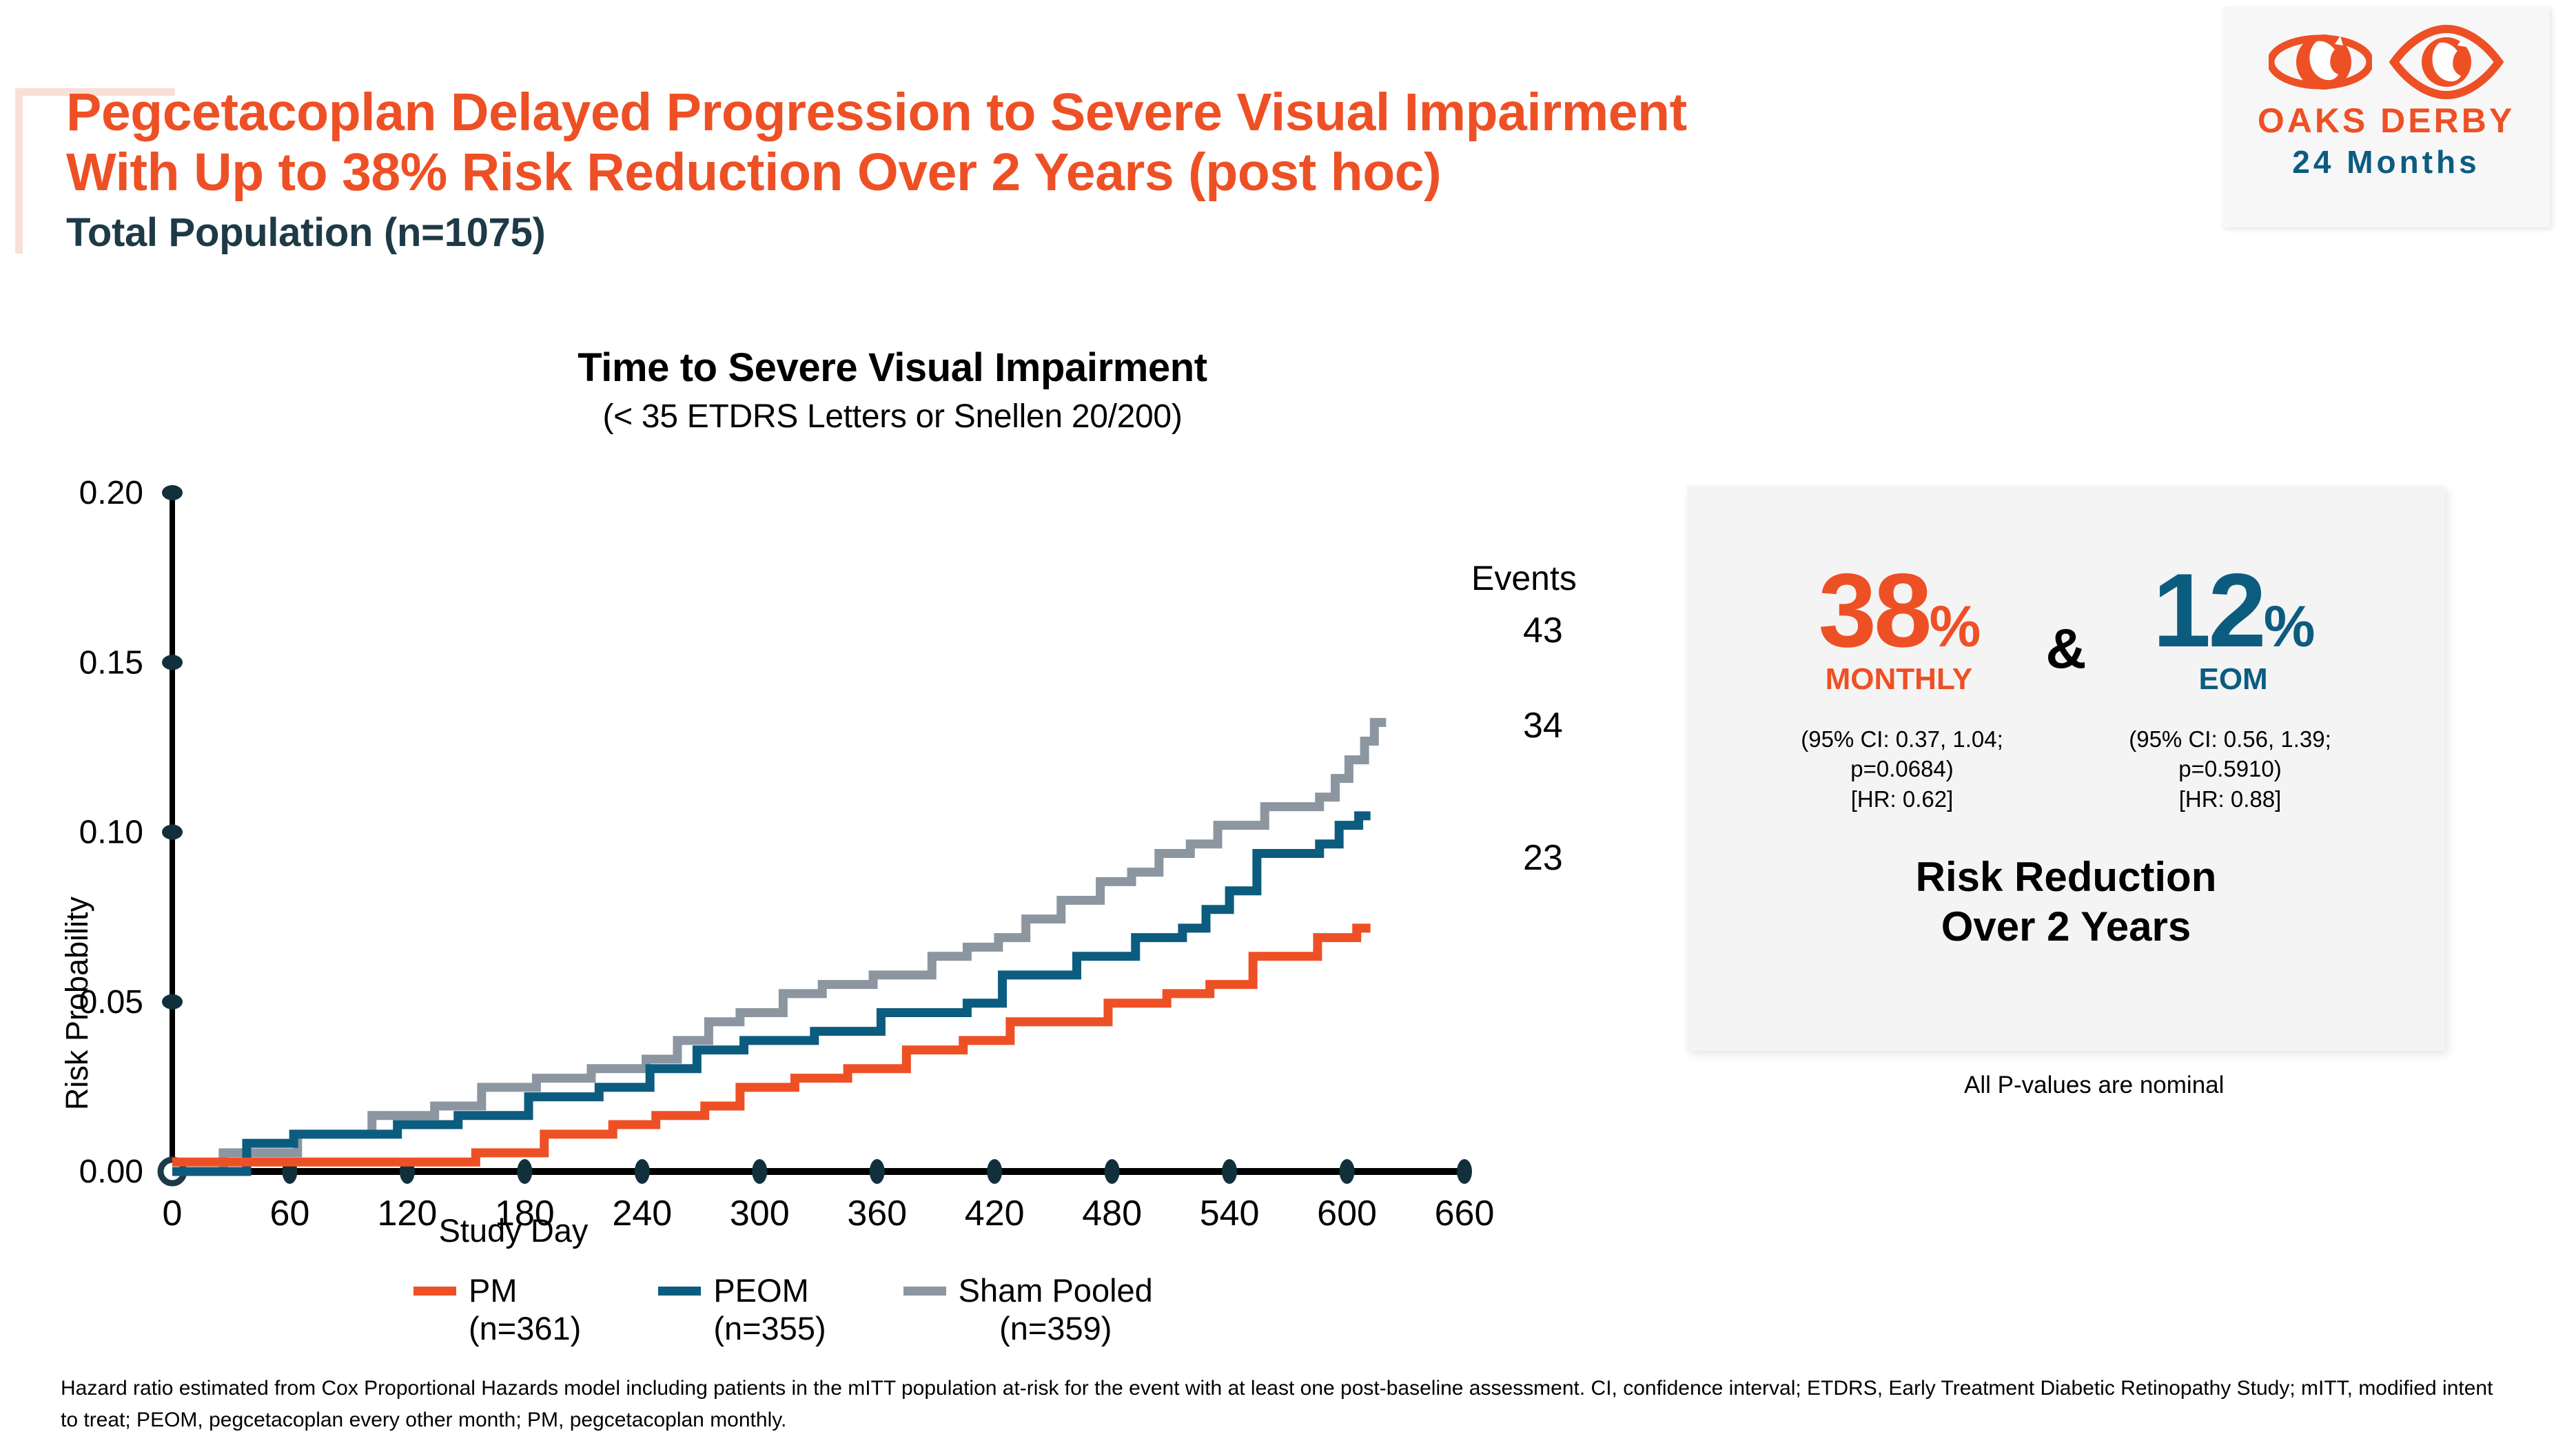 Image resolution: width=2576 pixels, height=1443 pixels. What do you see at coordinates (1899, 610) in the screenshot?
I see `stat-value-monthly: 38%` at bounding box center [1899, 610].